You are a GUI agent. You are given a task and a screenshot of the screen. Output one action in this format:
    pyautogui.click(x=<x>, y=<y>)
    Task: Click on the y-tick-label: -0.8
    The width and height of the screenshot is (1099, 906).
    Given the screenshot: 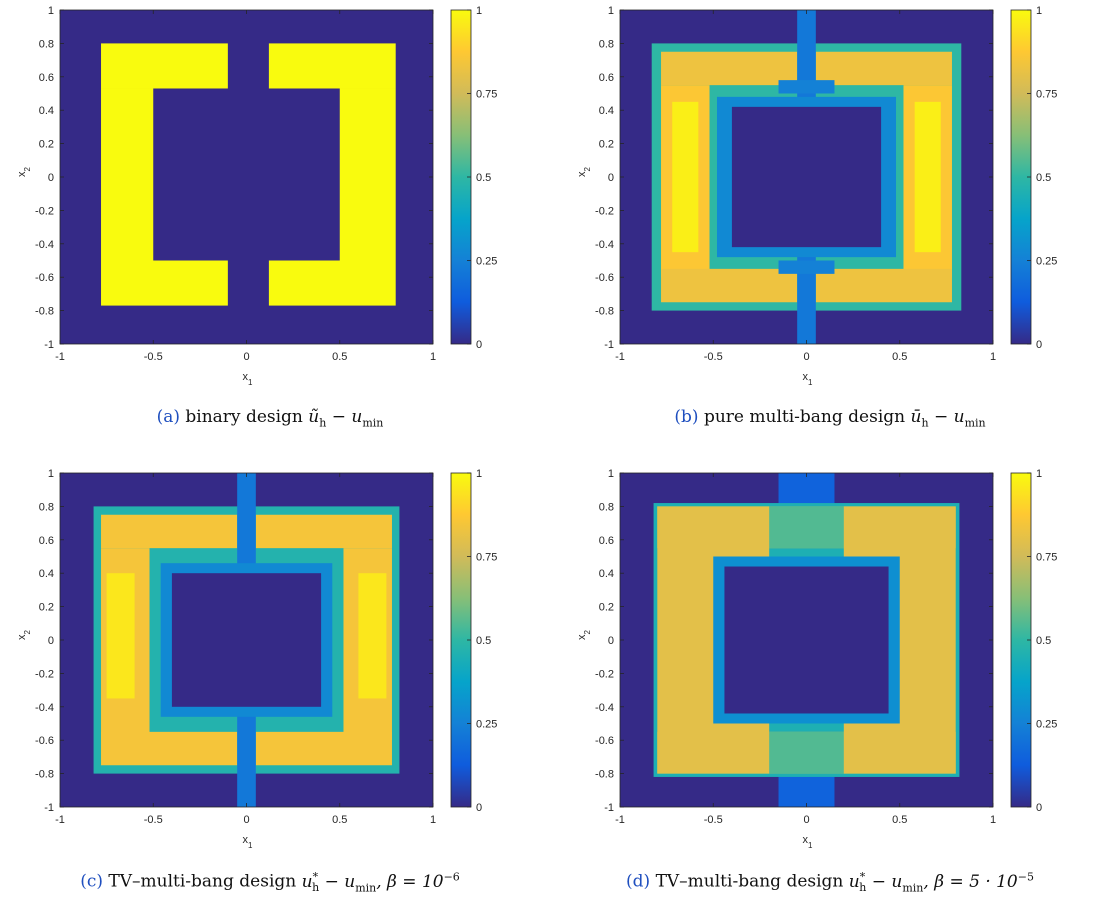 What is the action you would take?
    pyautogui.click(x=44, y=312)
    